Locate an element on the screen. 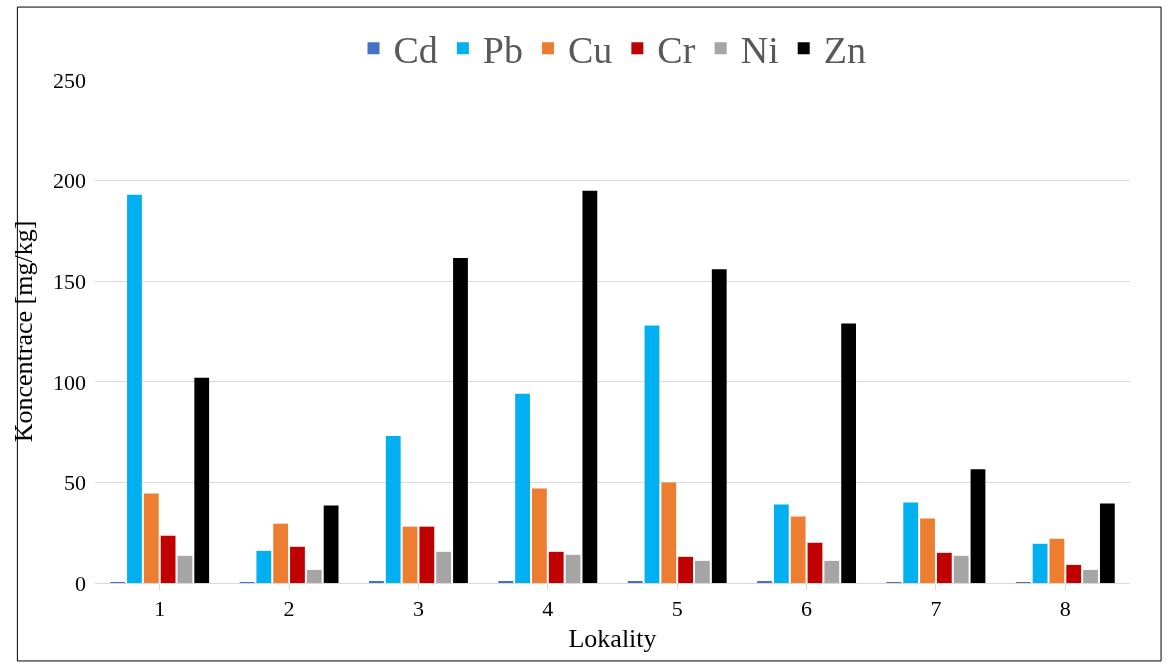 This screenshot has width=1170, height=668. y-tick-label: 250 is located at coordinates (69, 80).